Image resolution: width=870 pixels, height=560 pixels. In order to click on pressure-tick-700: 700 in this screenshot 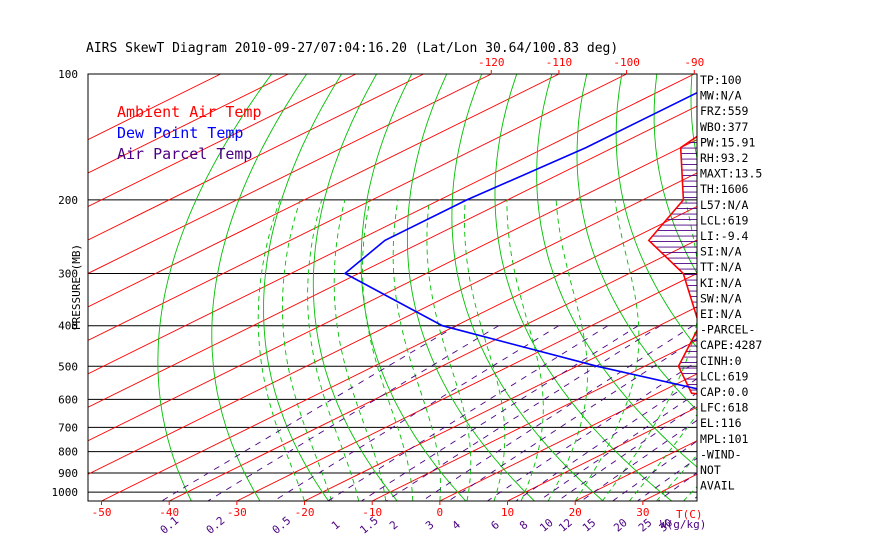, I will do `click(68, 427)`.